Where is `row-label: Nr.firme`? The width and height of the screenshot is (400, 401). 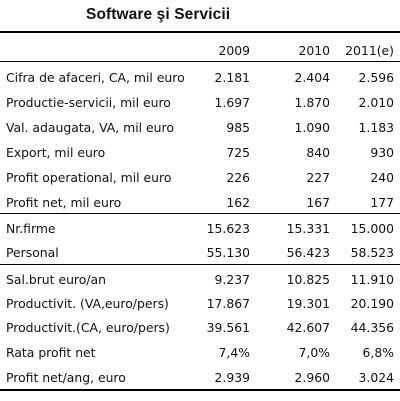
row-label: Nr.firme is located at coordinates (31, 228).